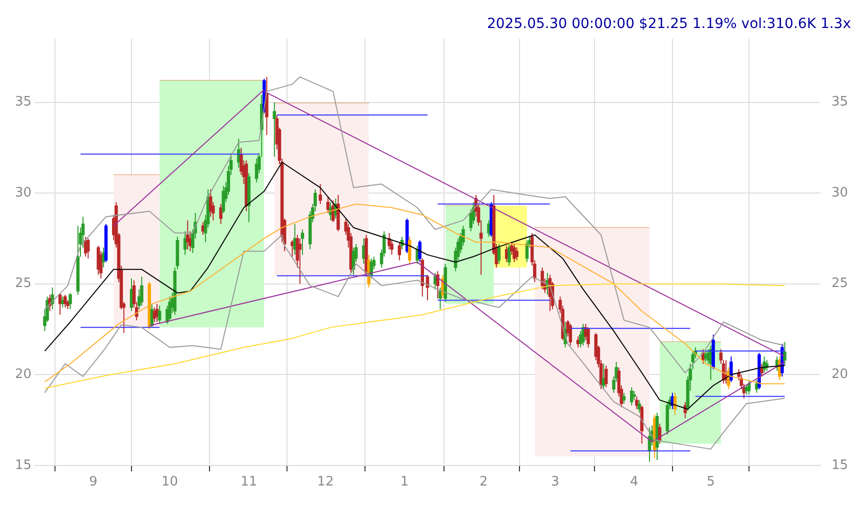 Image resolution: width=863 pixels, height=505 pixels. Describe the element at coordinates (23, 284) in the screenshot. I see `y-tick-label: 25` at that location.